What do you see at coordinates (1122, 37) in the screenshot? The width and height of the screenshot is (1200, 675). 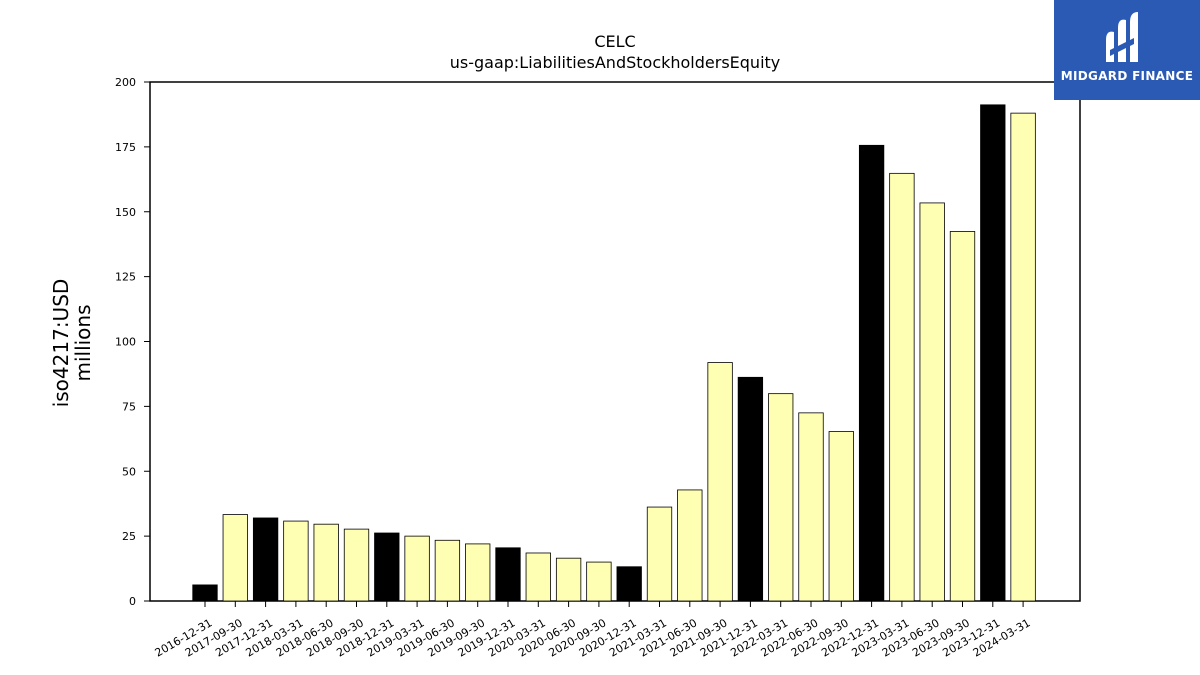 I see `midgard-logo-icon` at bounding box center [1122, 37].